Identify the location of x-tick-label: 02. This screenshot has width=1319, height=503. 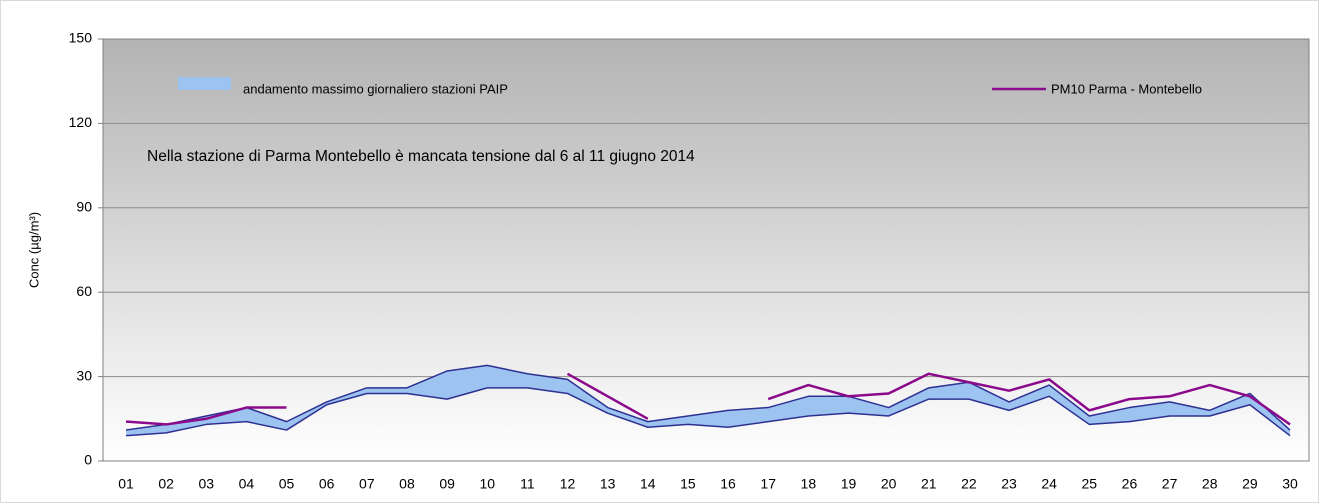
(166, 484).